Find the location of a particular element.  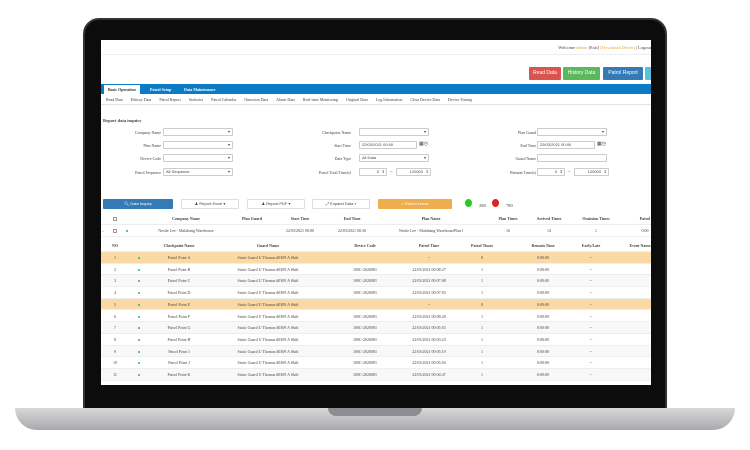

end-time-input: 23/03/2021 00:00 is located at coordinates (566, 145).